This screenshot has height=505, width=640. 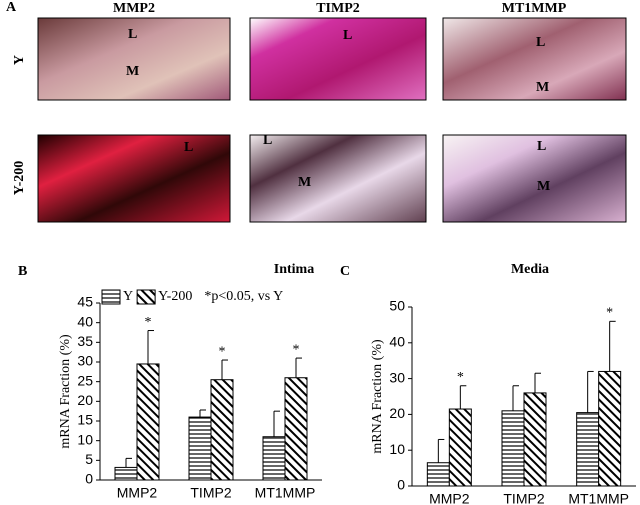 What do you see at coordinates (345, 271) in the screenshot?
I see `panel-label: C` at bounding box center [345, 271].